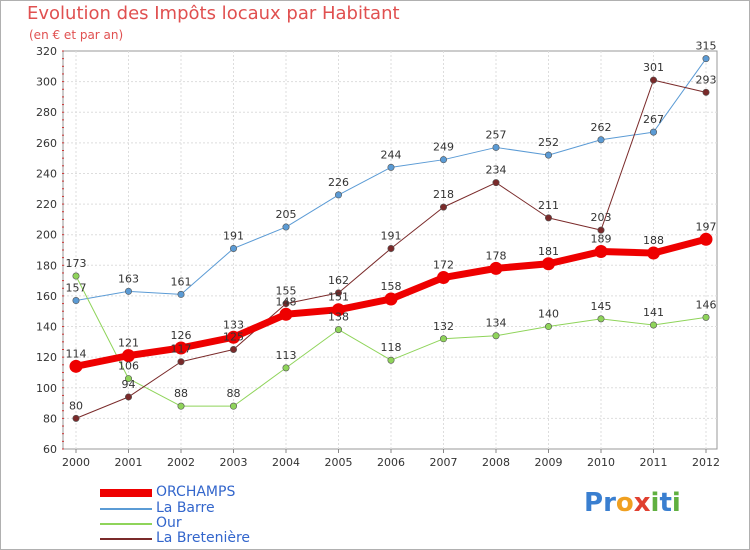 The image size is (750, 550). What do you see at coordinates (46, 235) in the screenshot?
I see `y-tick-label: 200` at bounding box center [46, 235].